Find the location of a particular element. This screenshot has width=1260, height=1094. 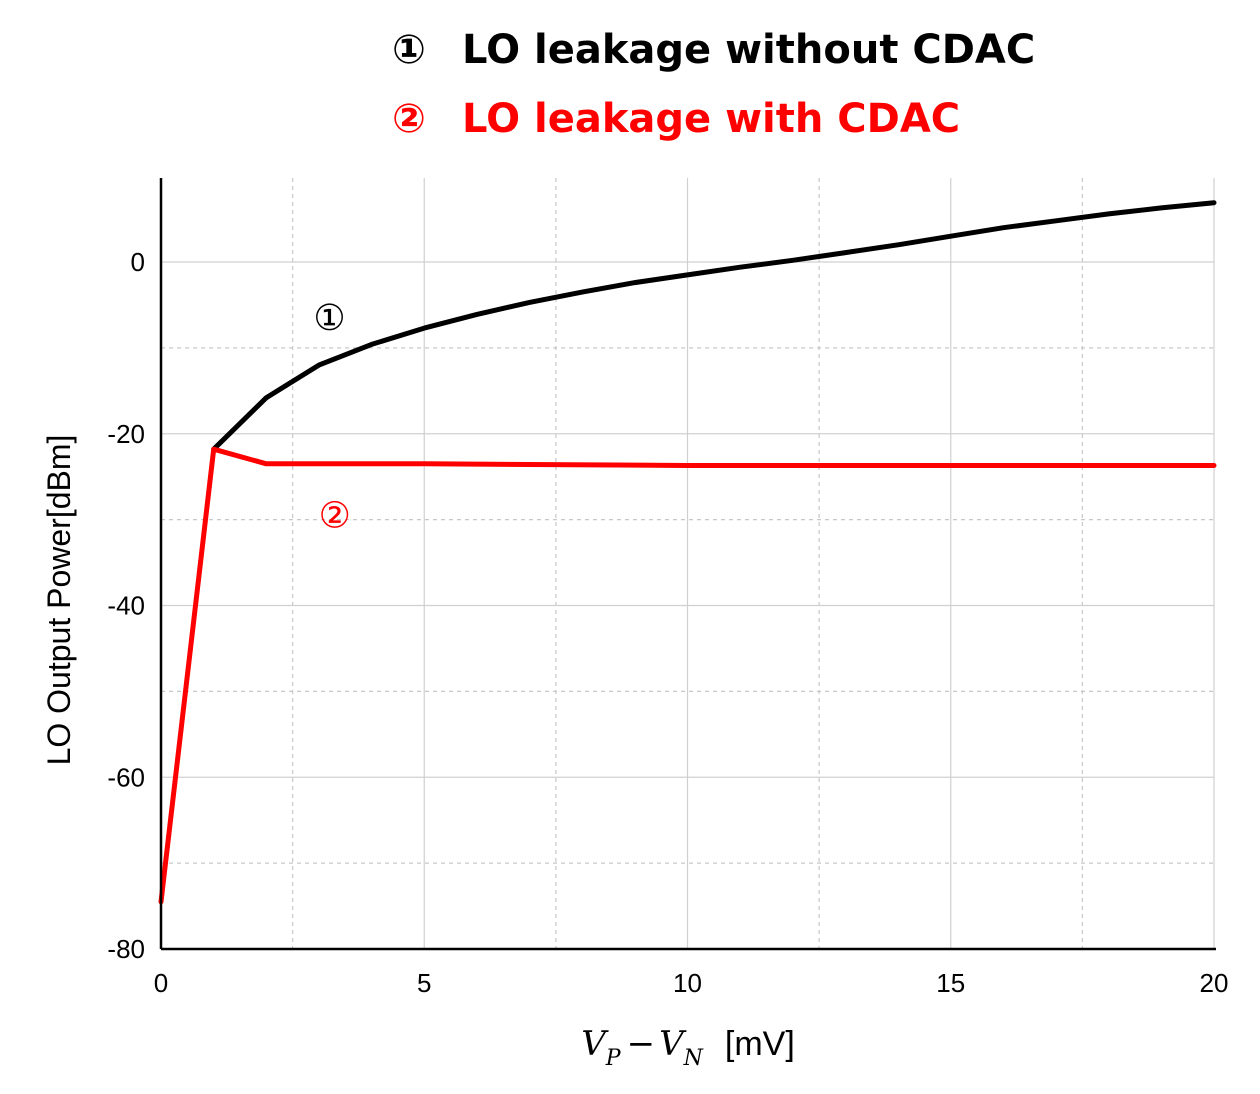

x-axis-title-sub2: N is located at coordinates (693, 1058).